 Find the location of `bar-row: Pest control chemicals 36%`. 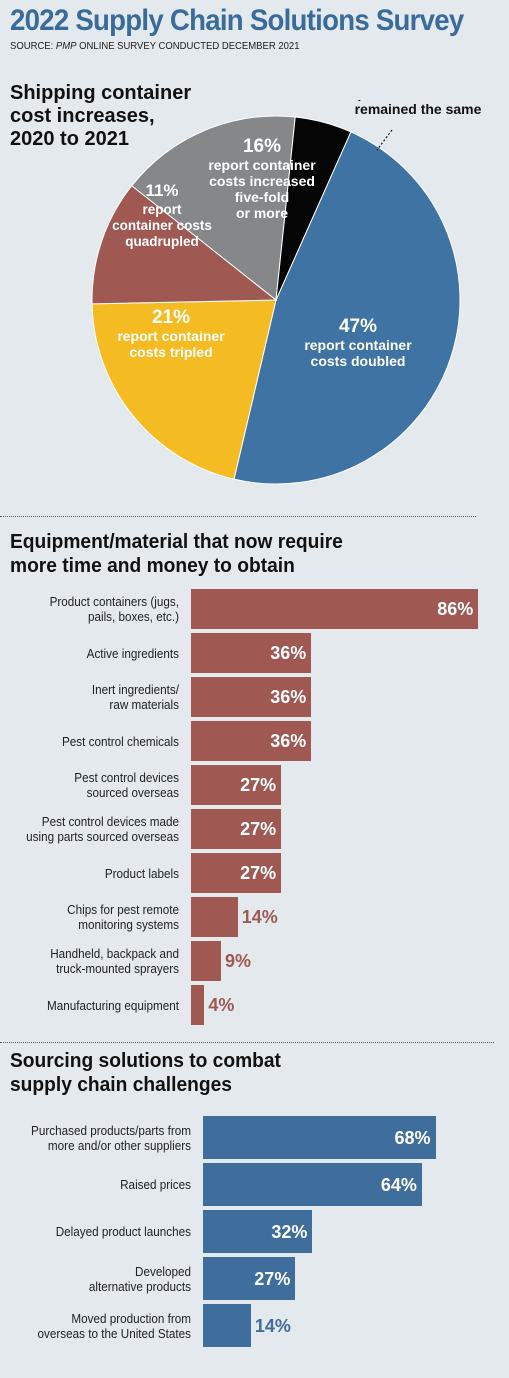

bar-row: Pest control chemicals 36% is located at coordinates (254, 741).